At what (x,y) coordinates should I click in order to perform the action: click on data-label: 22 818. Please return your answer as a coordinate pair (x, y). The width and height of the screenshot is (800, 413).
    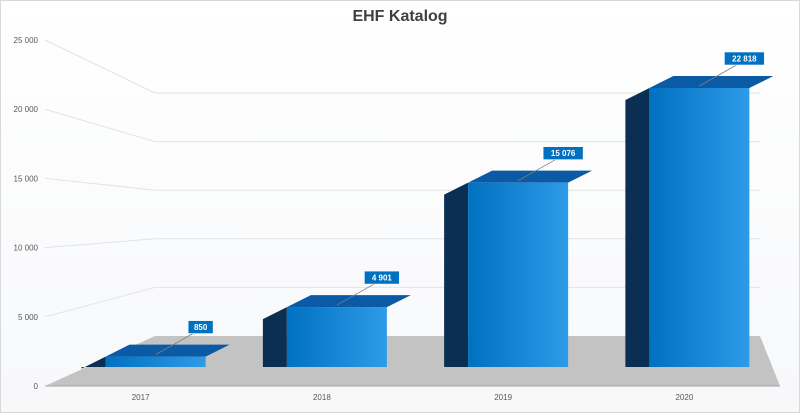
    Looking at the image, I should click on (744, 59).